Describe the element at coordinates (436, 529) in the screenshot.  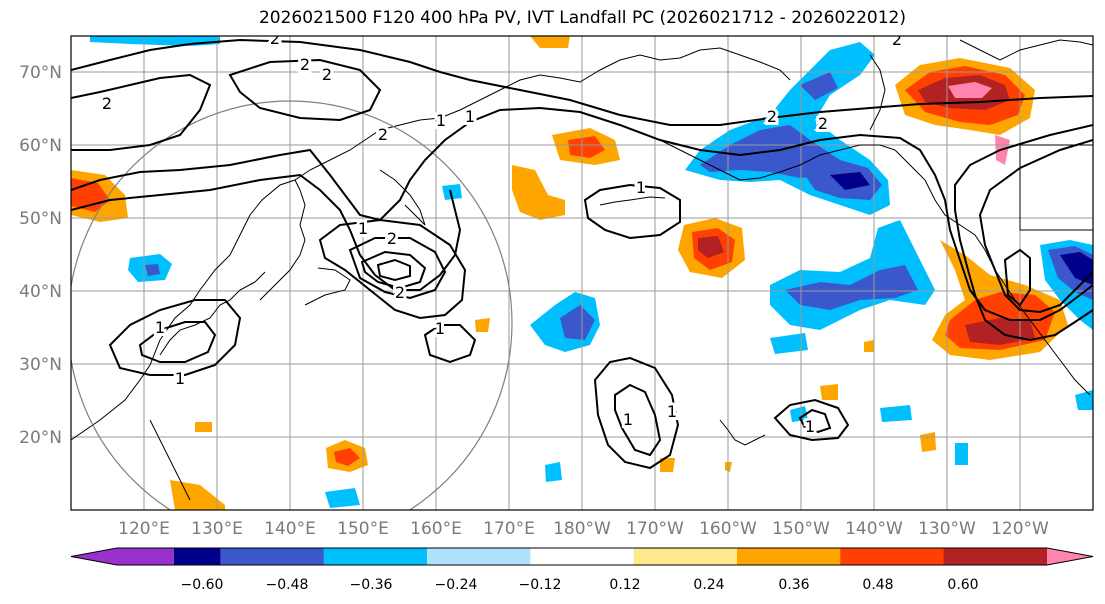
I see `lon-label: 160°E` at that location.